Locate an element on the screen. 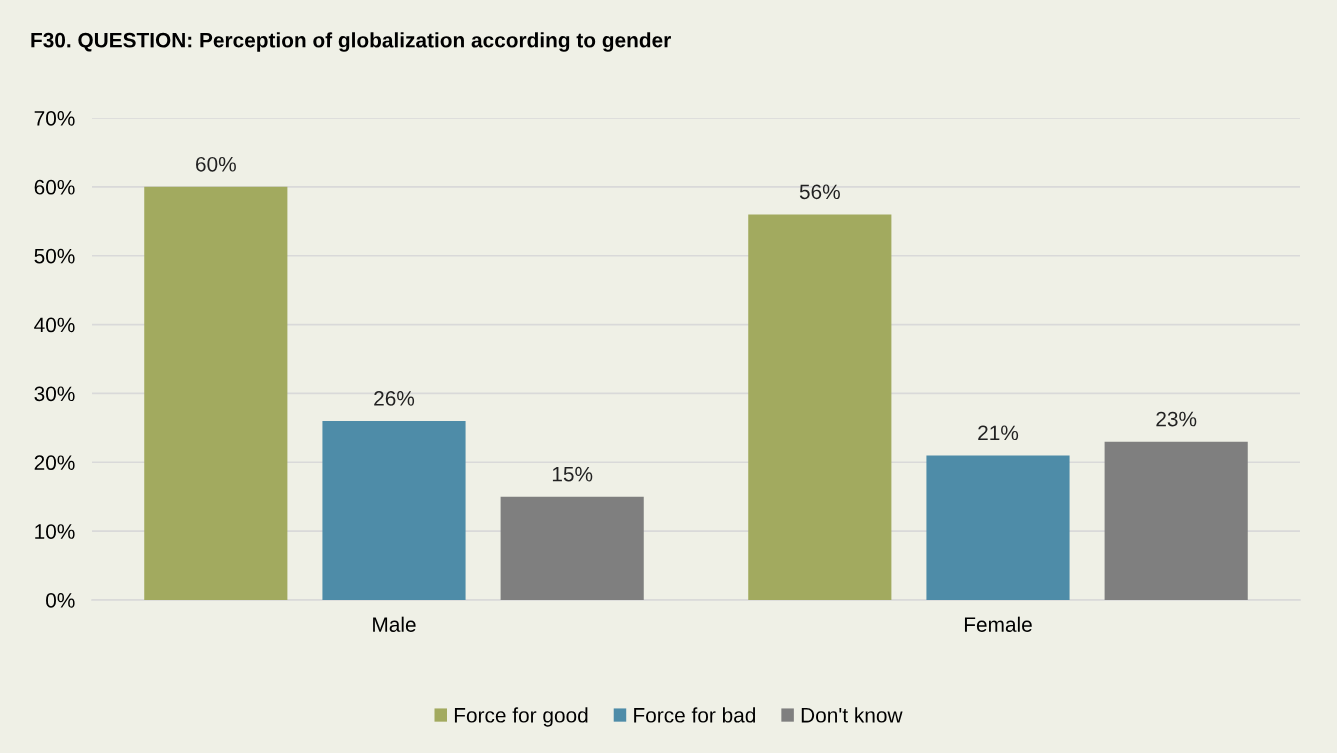 The height and width of the screenshot is (753, 1337). data-label: 60% is located at coordinates (216, 164).